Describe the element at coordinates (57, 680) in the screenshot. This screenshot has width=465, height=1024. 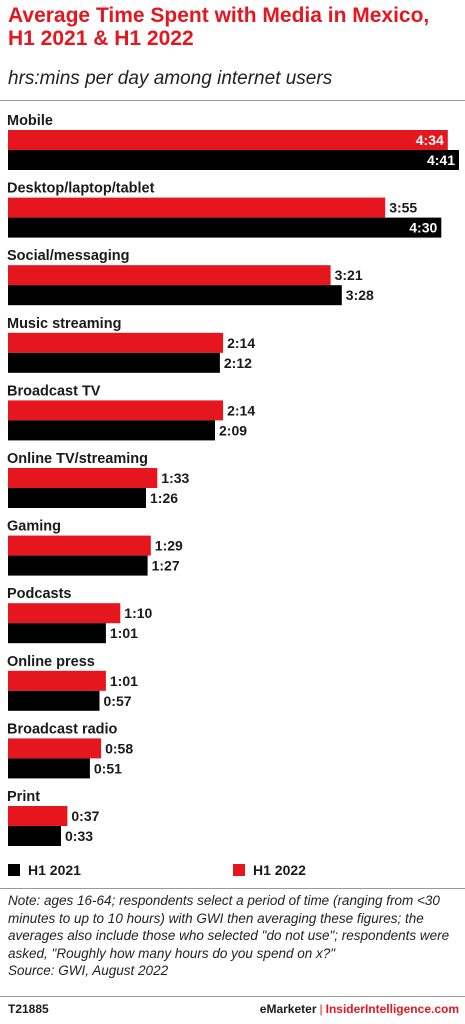
I see `bar-online-press-h1-2022` at that location.